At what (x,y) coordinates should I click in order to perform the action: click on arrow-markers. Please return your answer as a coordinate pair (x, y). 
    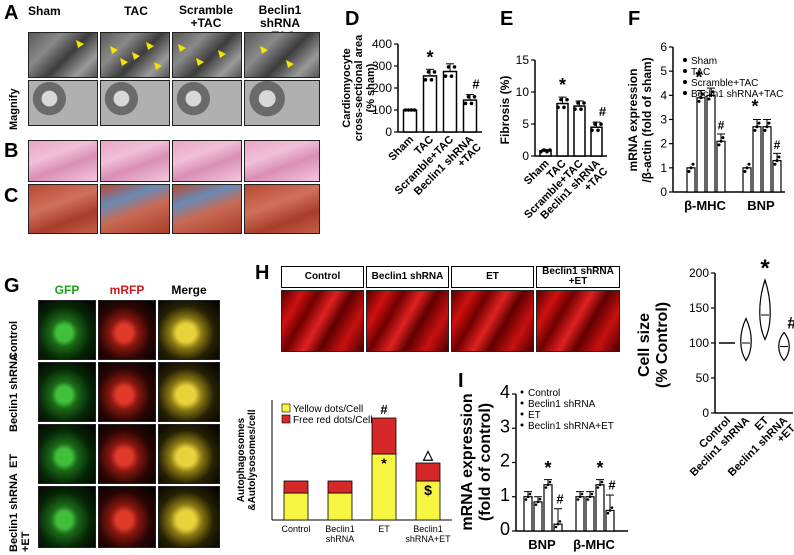
    Looking at the image, I should click on (185, 55).